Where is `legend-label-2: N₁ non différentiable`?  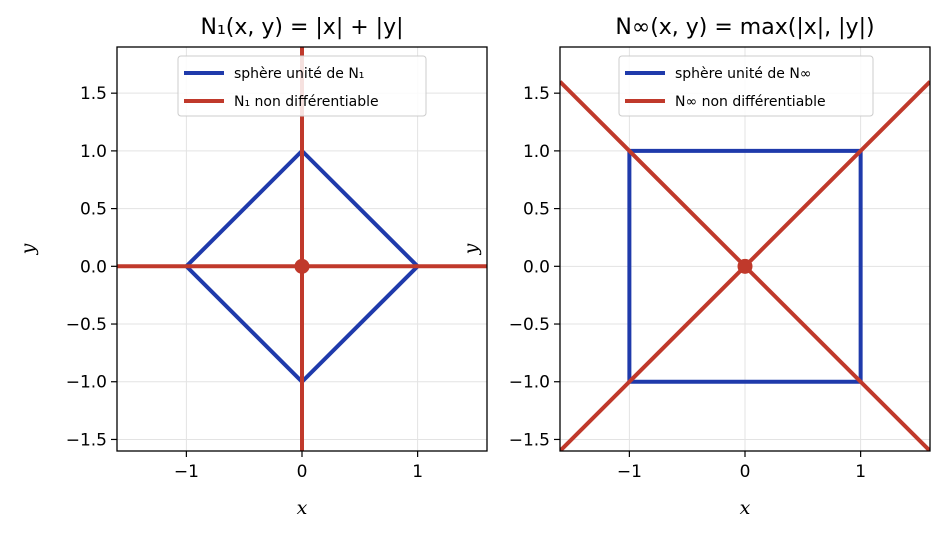 legend-label-2: N₁ non différentiable is located at coordinates (306, 102).